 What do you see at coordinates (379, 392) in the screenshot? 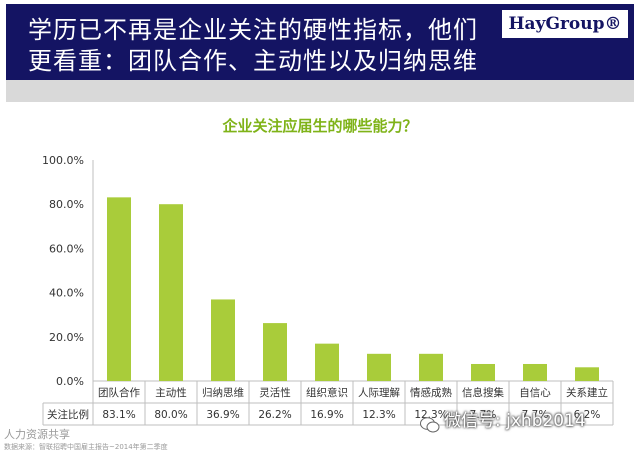
I see `x-category-label: 人际理解` at bounding box center [379, 392].